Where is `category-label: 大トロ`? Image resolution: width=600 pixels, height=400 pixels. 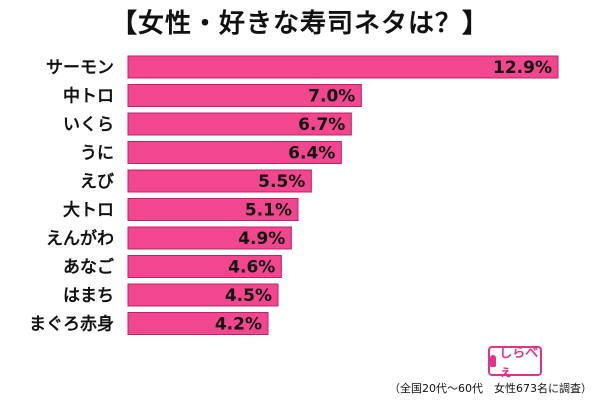
category-label: 大トロ is located at coordinates (88, 210).